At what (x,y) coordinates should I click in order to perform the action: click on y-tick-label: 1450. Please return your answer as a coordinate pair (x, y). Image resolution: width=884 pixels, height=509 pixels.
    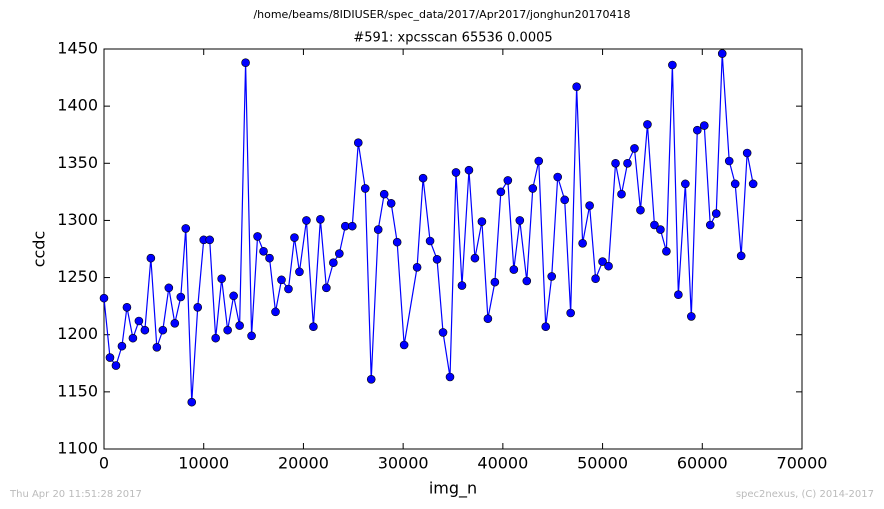
    Looking at the image, I should click on (77, 48).